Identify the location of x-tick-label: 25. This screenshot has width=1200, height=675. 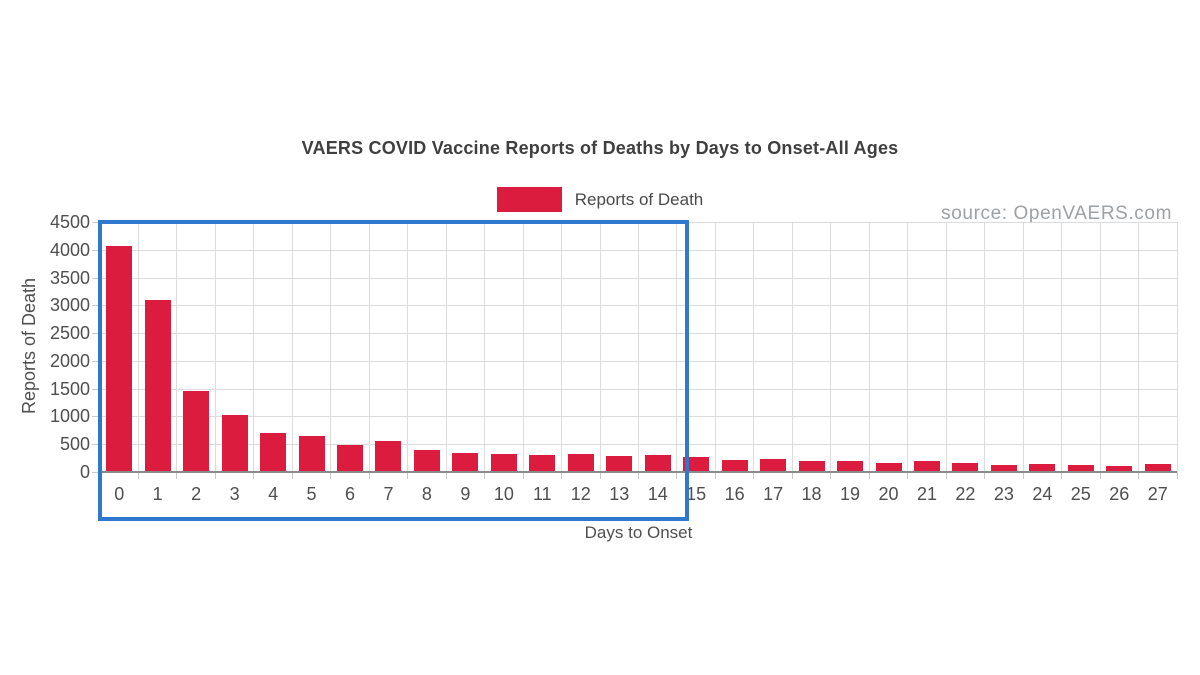
(1080, 494).